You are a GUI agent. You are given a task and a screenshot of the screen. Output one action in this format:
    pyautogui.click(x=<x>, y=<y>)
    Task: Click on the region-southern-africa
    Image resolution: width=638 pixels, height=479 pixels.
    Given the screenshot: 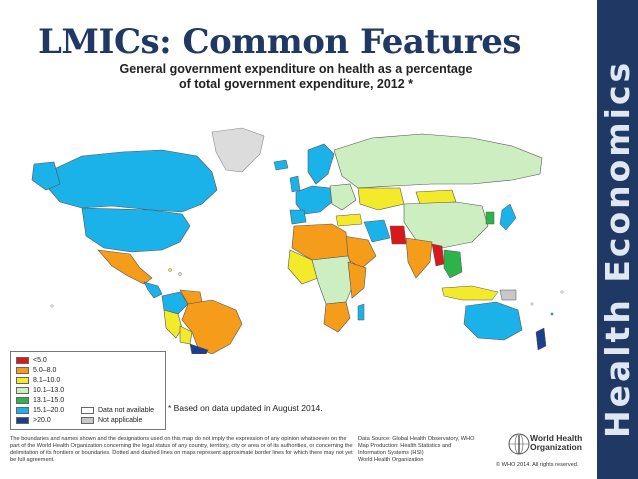 What is the action you would take?
    pyautogui.click(x=337, y=317)
    